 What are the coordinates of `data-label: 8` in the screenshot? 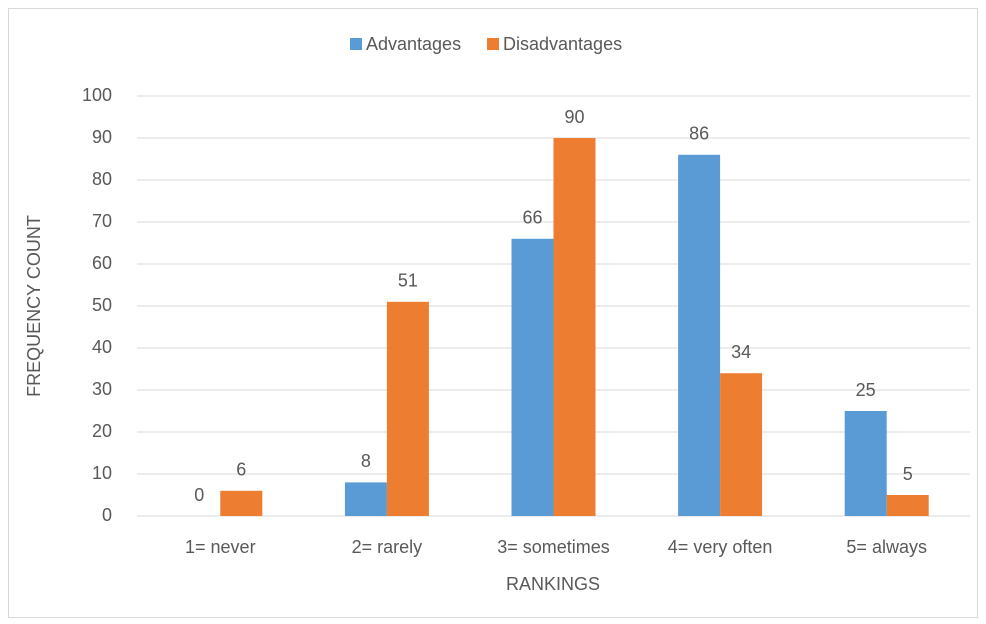 It's located at (366, 461).